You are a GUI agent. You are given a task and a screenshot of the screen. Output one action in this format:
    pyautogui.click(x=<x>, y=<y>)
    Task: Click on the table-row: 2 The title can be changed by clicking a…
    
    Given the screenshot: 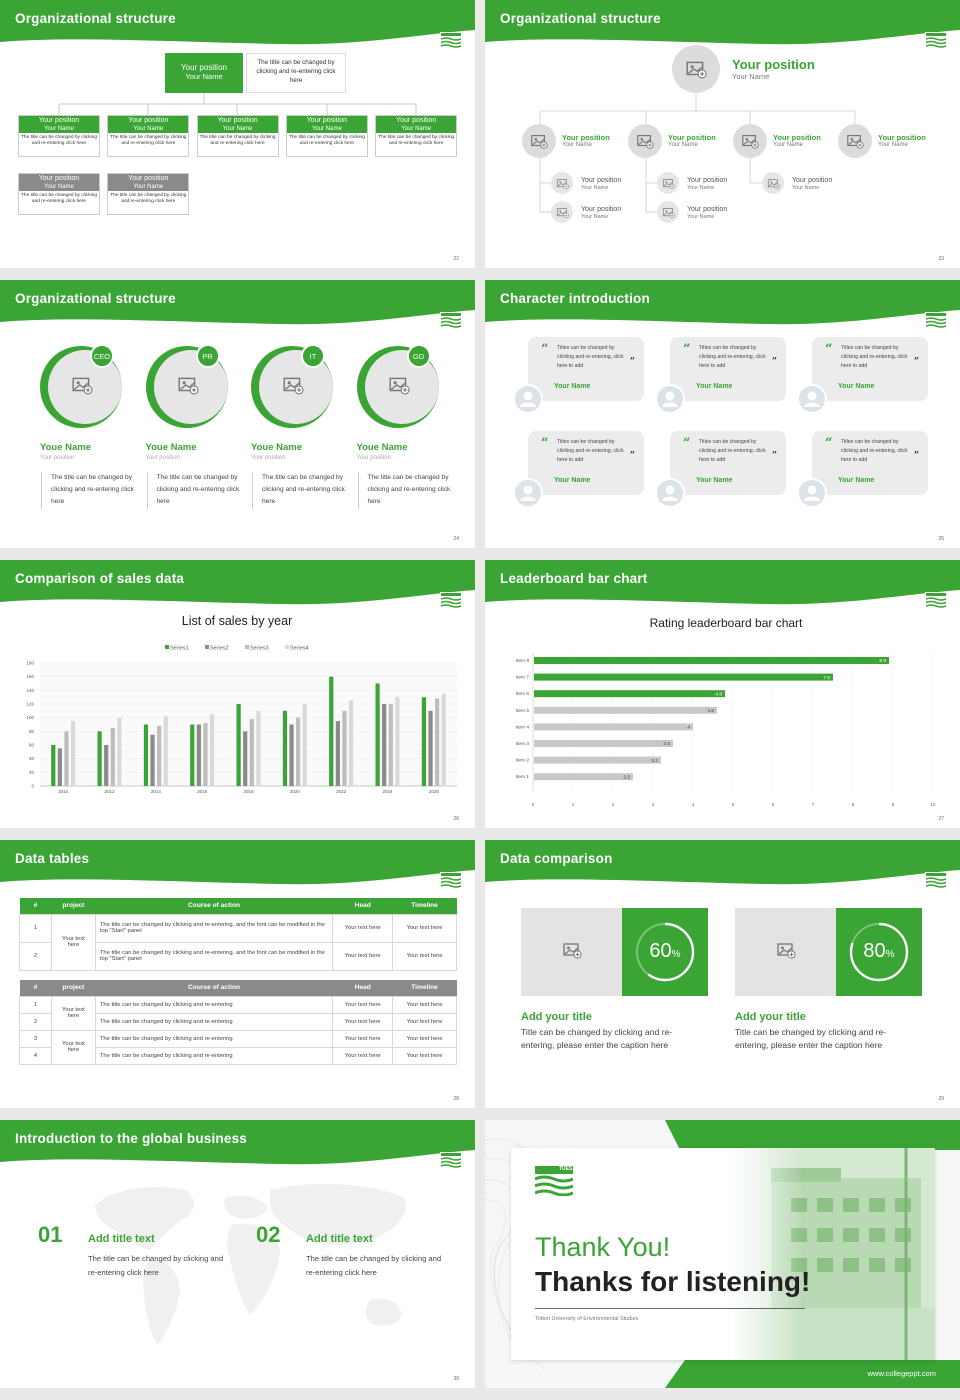 What is the action you would take?
    pyautogui.click(x=238, y=956)
    